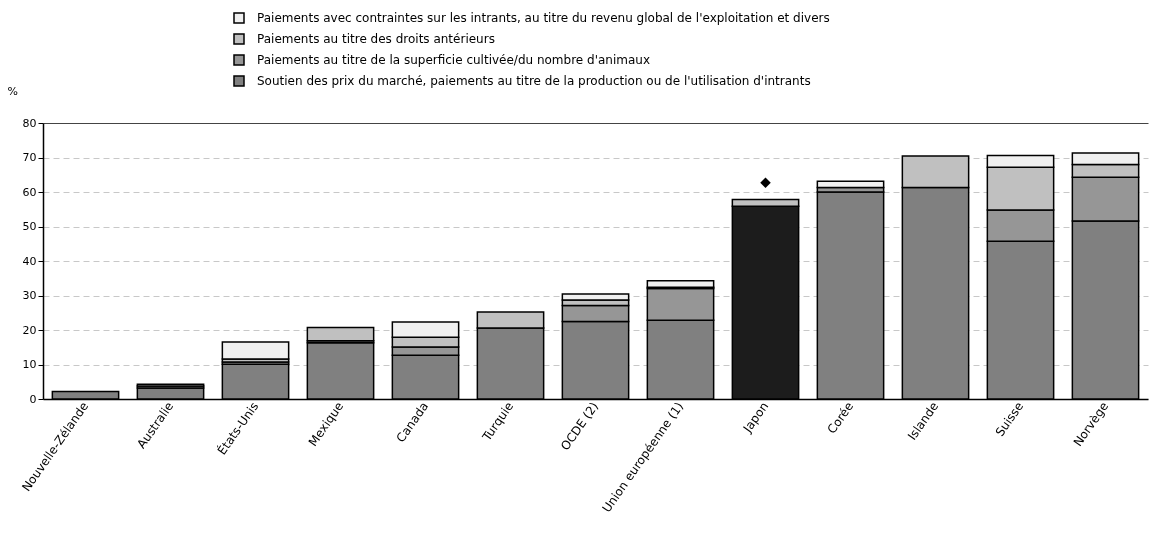 The image size is (1160, 537). What do you see at coordinates (534, 81) in the screenshot?
I see `legend-label: Soutien des prix du marché, paiements au titre de la production ou de l'utilisation d'intrants` at bounding box center [534, 81].